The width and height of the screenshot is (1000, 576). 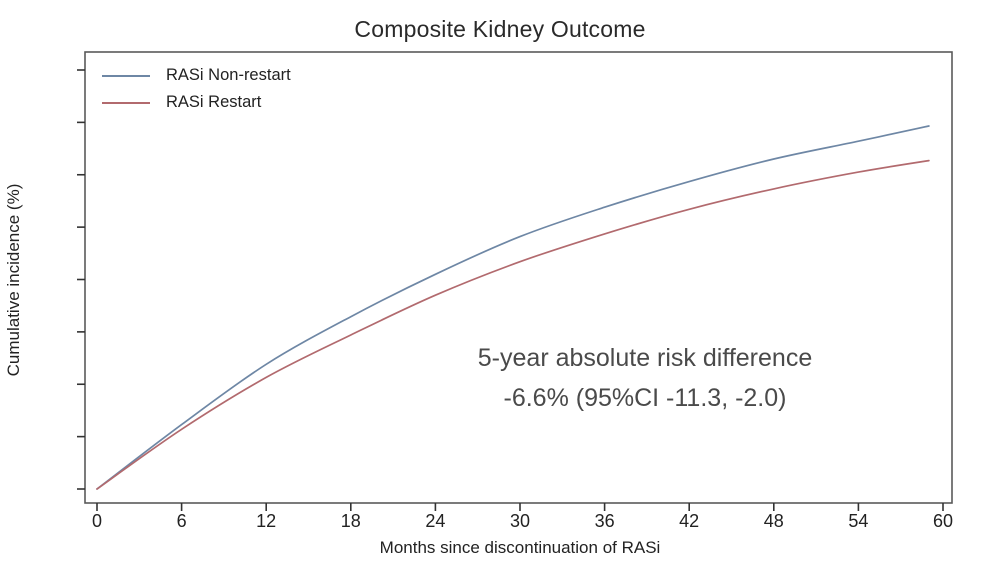 I want to click on x-tick-label: 36, so click(x=604, y=521).